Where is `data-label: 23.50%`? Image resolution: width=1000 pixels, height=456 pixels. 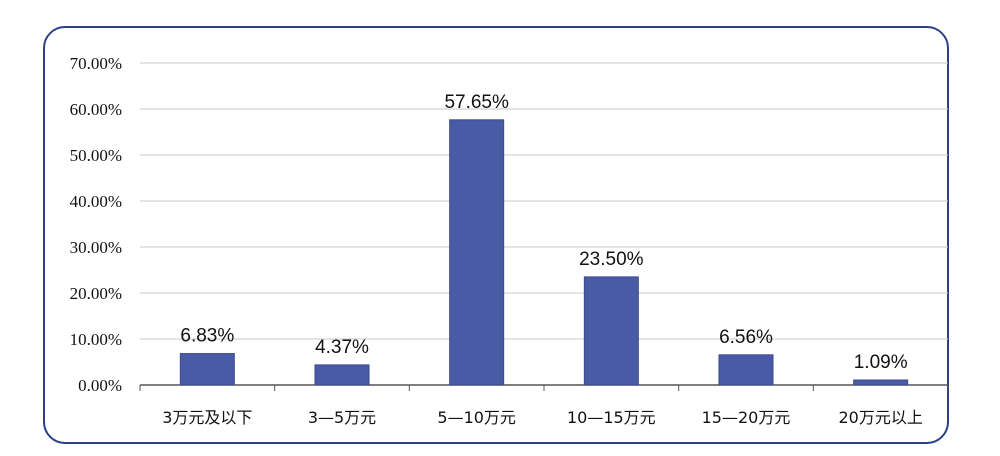
data-label: 23.50% is located at coordinates (611, 259).